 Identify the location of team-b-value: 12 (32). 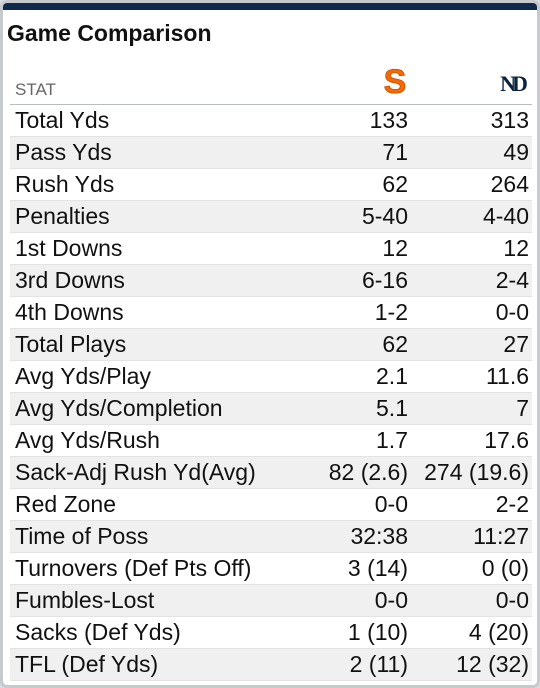
(471, 664).